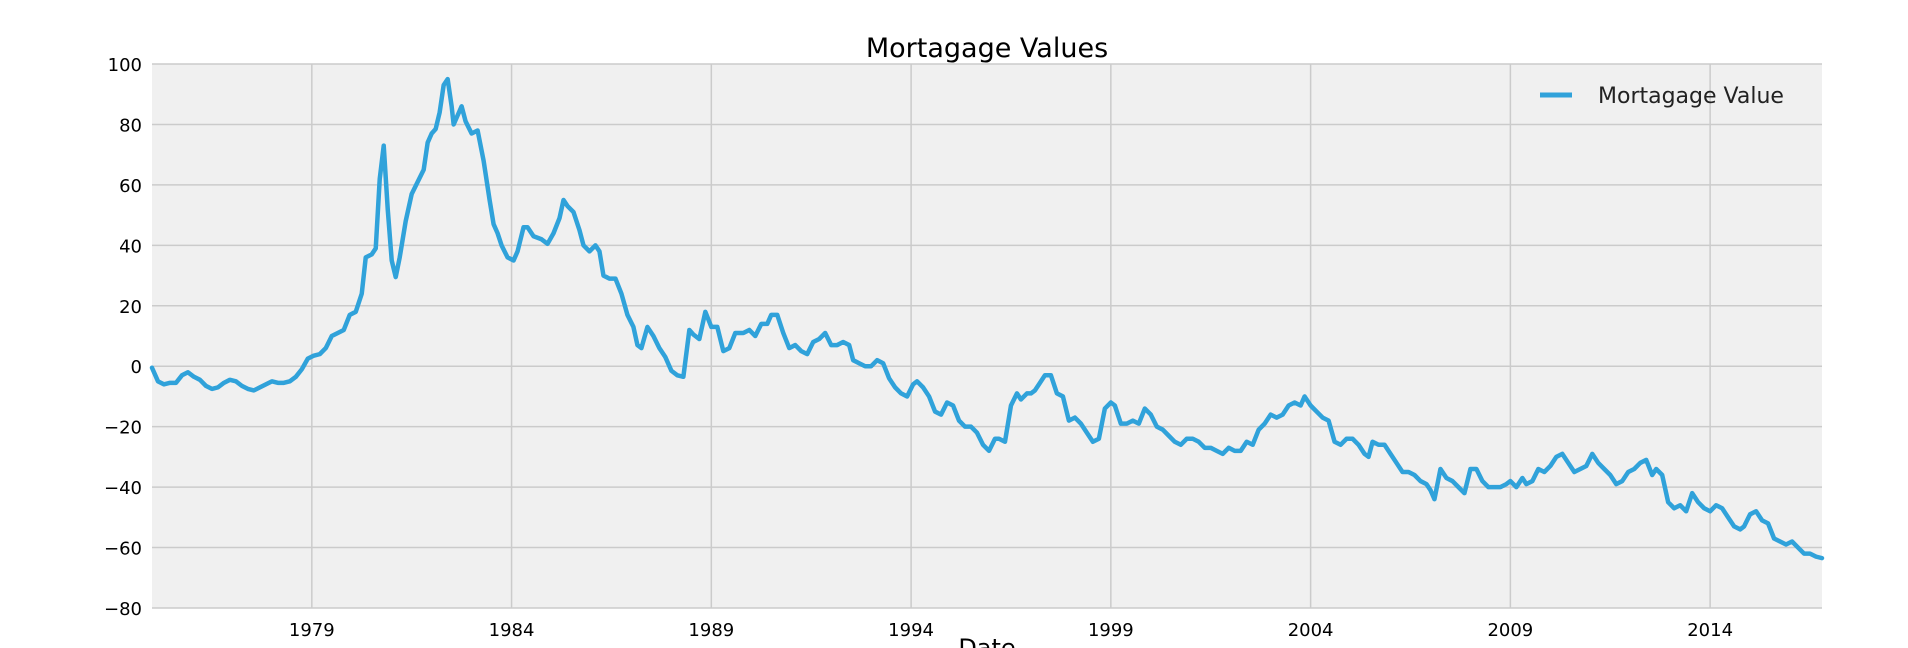 This screenshot has height=648, width=1908. I want to click on x-tick-label: 1989, so click(711, 630).